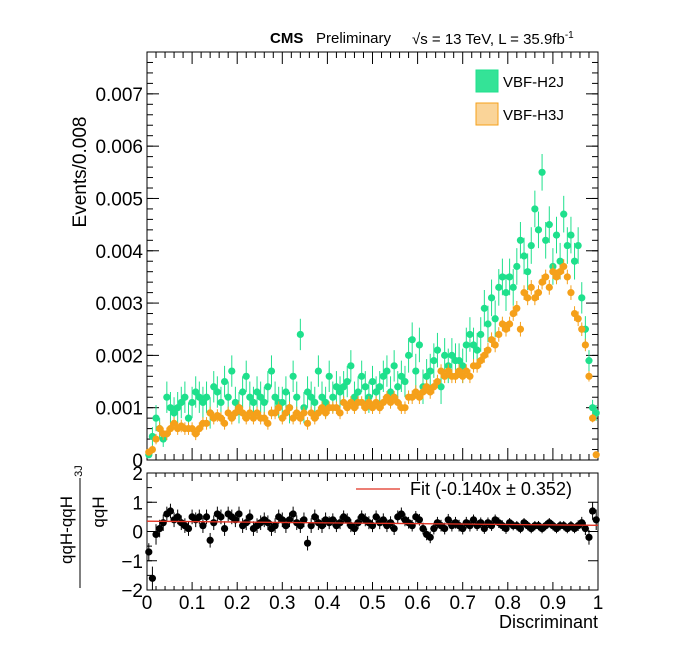 This screenshot has height=672, width=696. Describe the element at coordinates (192, 603) in the screenshot. I see `ratio-x-tick-label: 0.1` at that location.